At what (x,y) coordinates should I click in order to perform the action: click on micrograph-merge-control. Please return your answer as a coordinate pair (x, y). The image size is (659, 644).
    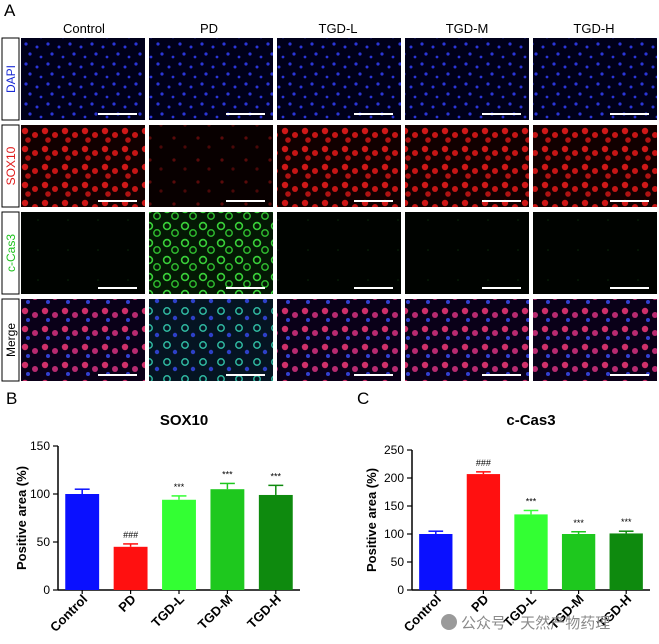
    Looking at the image, I should click on (83, 340).